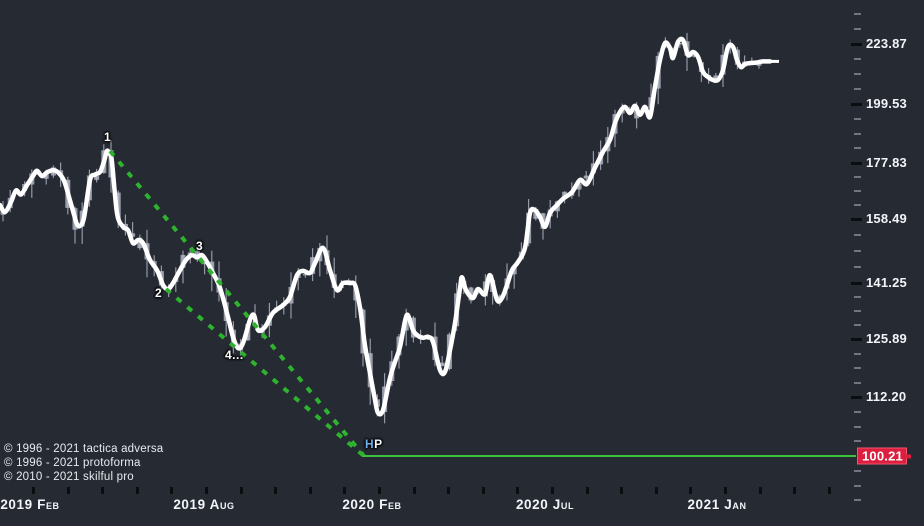 This screenshot has height=526, width=924. What do you see at coordinates (204, 504) in the screenshot?
I see `date-axis-label: 2019 Aug` at bounding box center [204, 504].